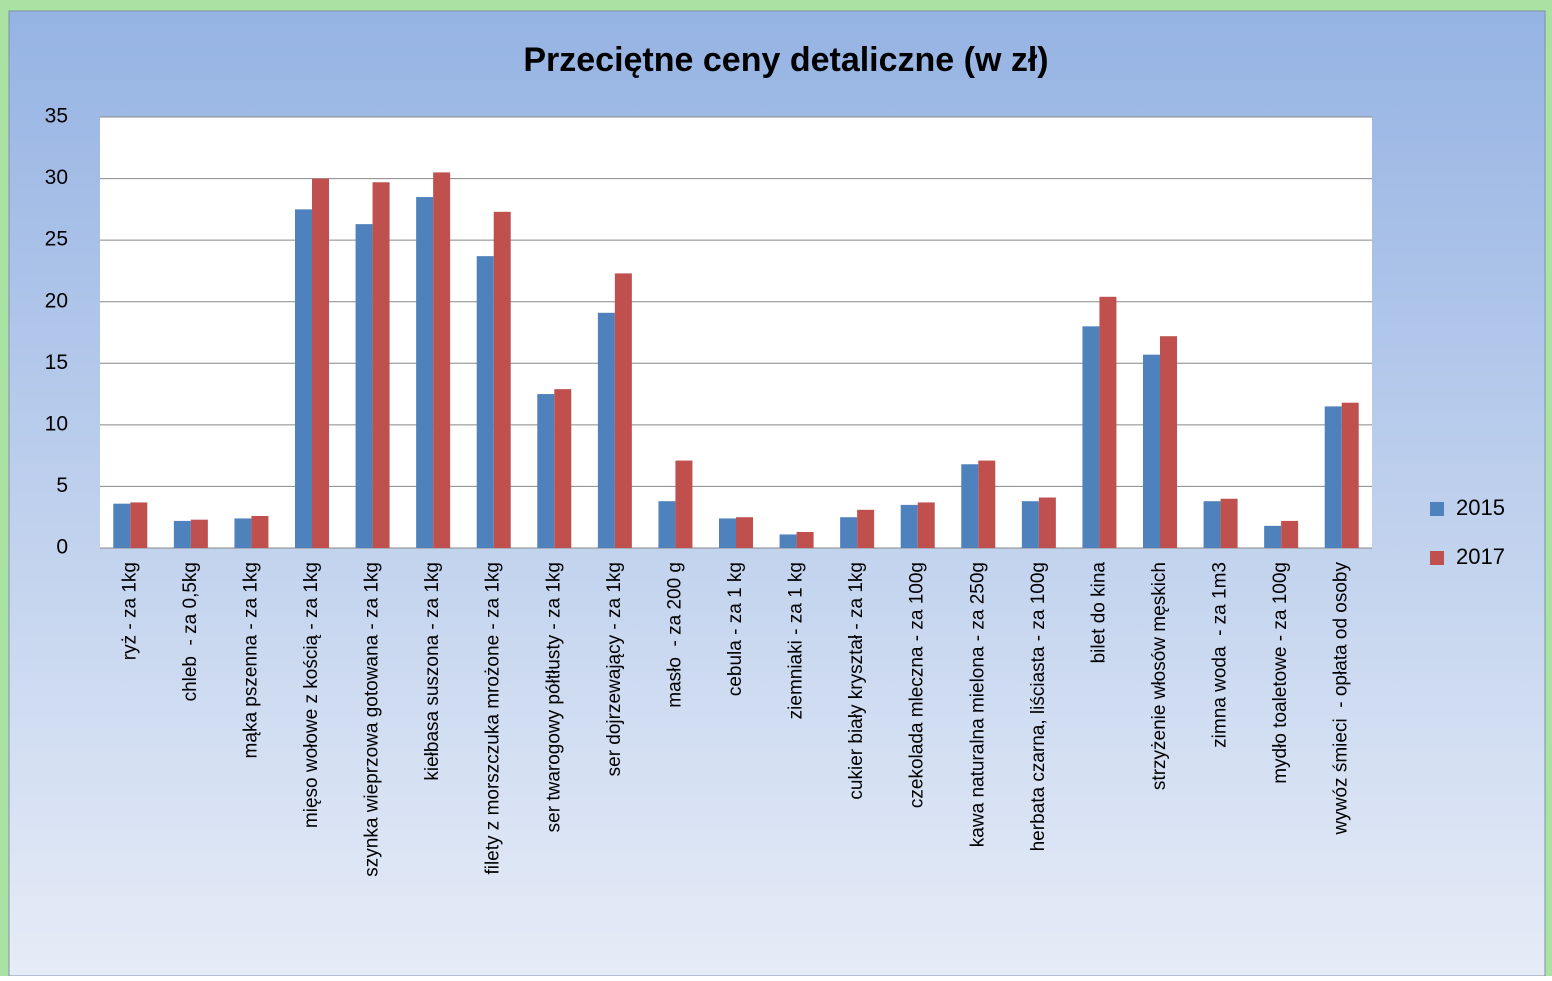 The height and width of the screenshot is (981, 1552). Describe the element at coordinates (56, 423) in the screenshot. I see `y-tick-label: 10` at that location.